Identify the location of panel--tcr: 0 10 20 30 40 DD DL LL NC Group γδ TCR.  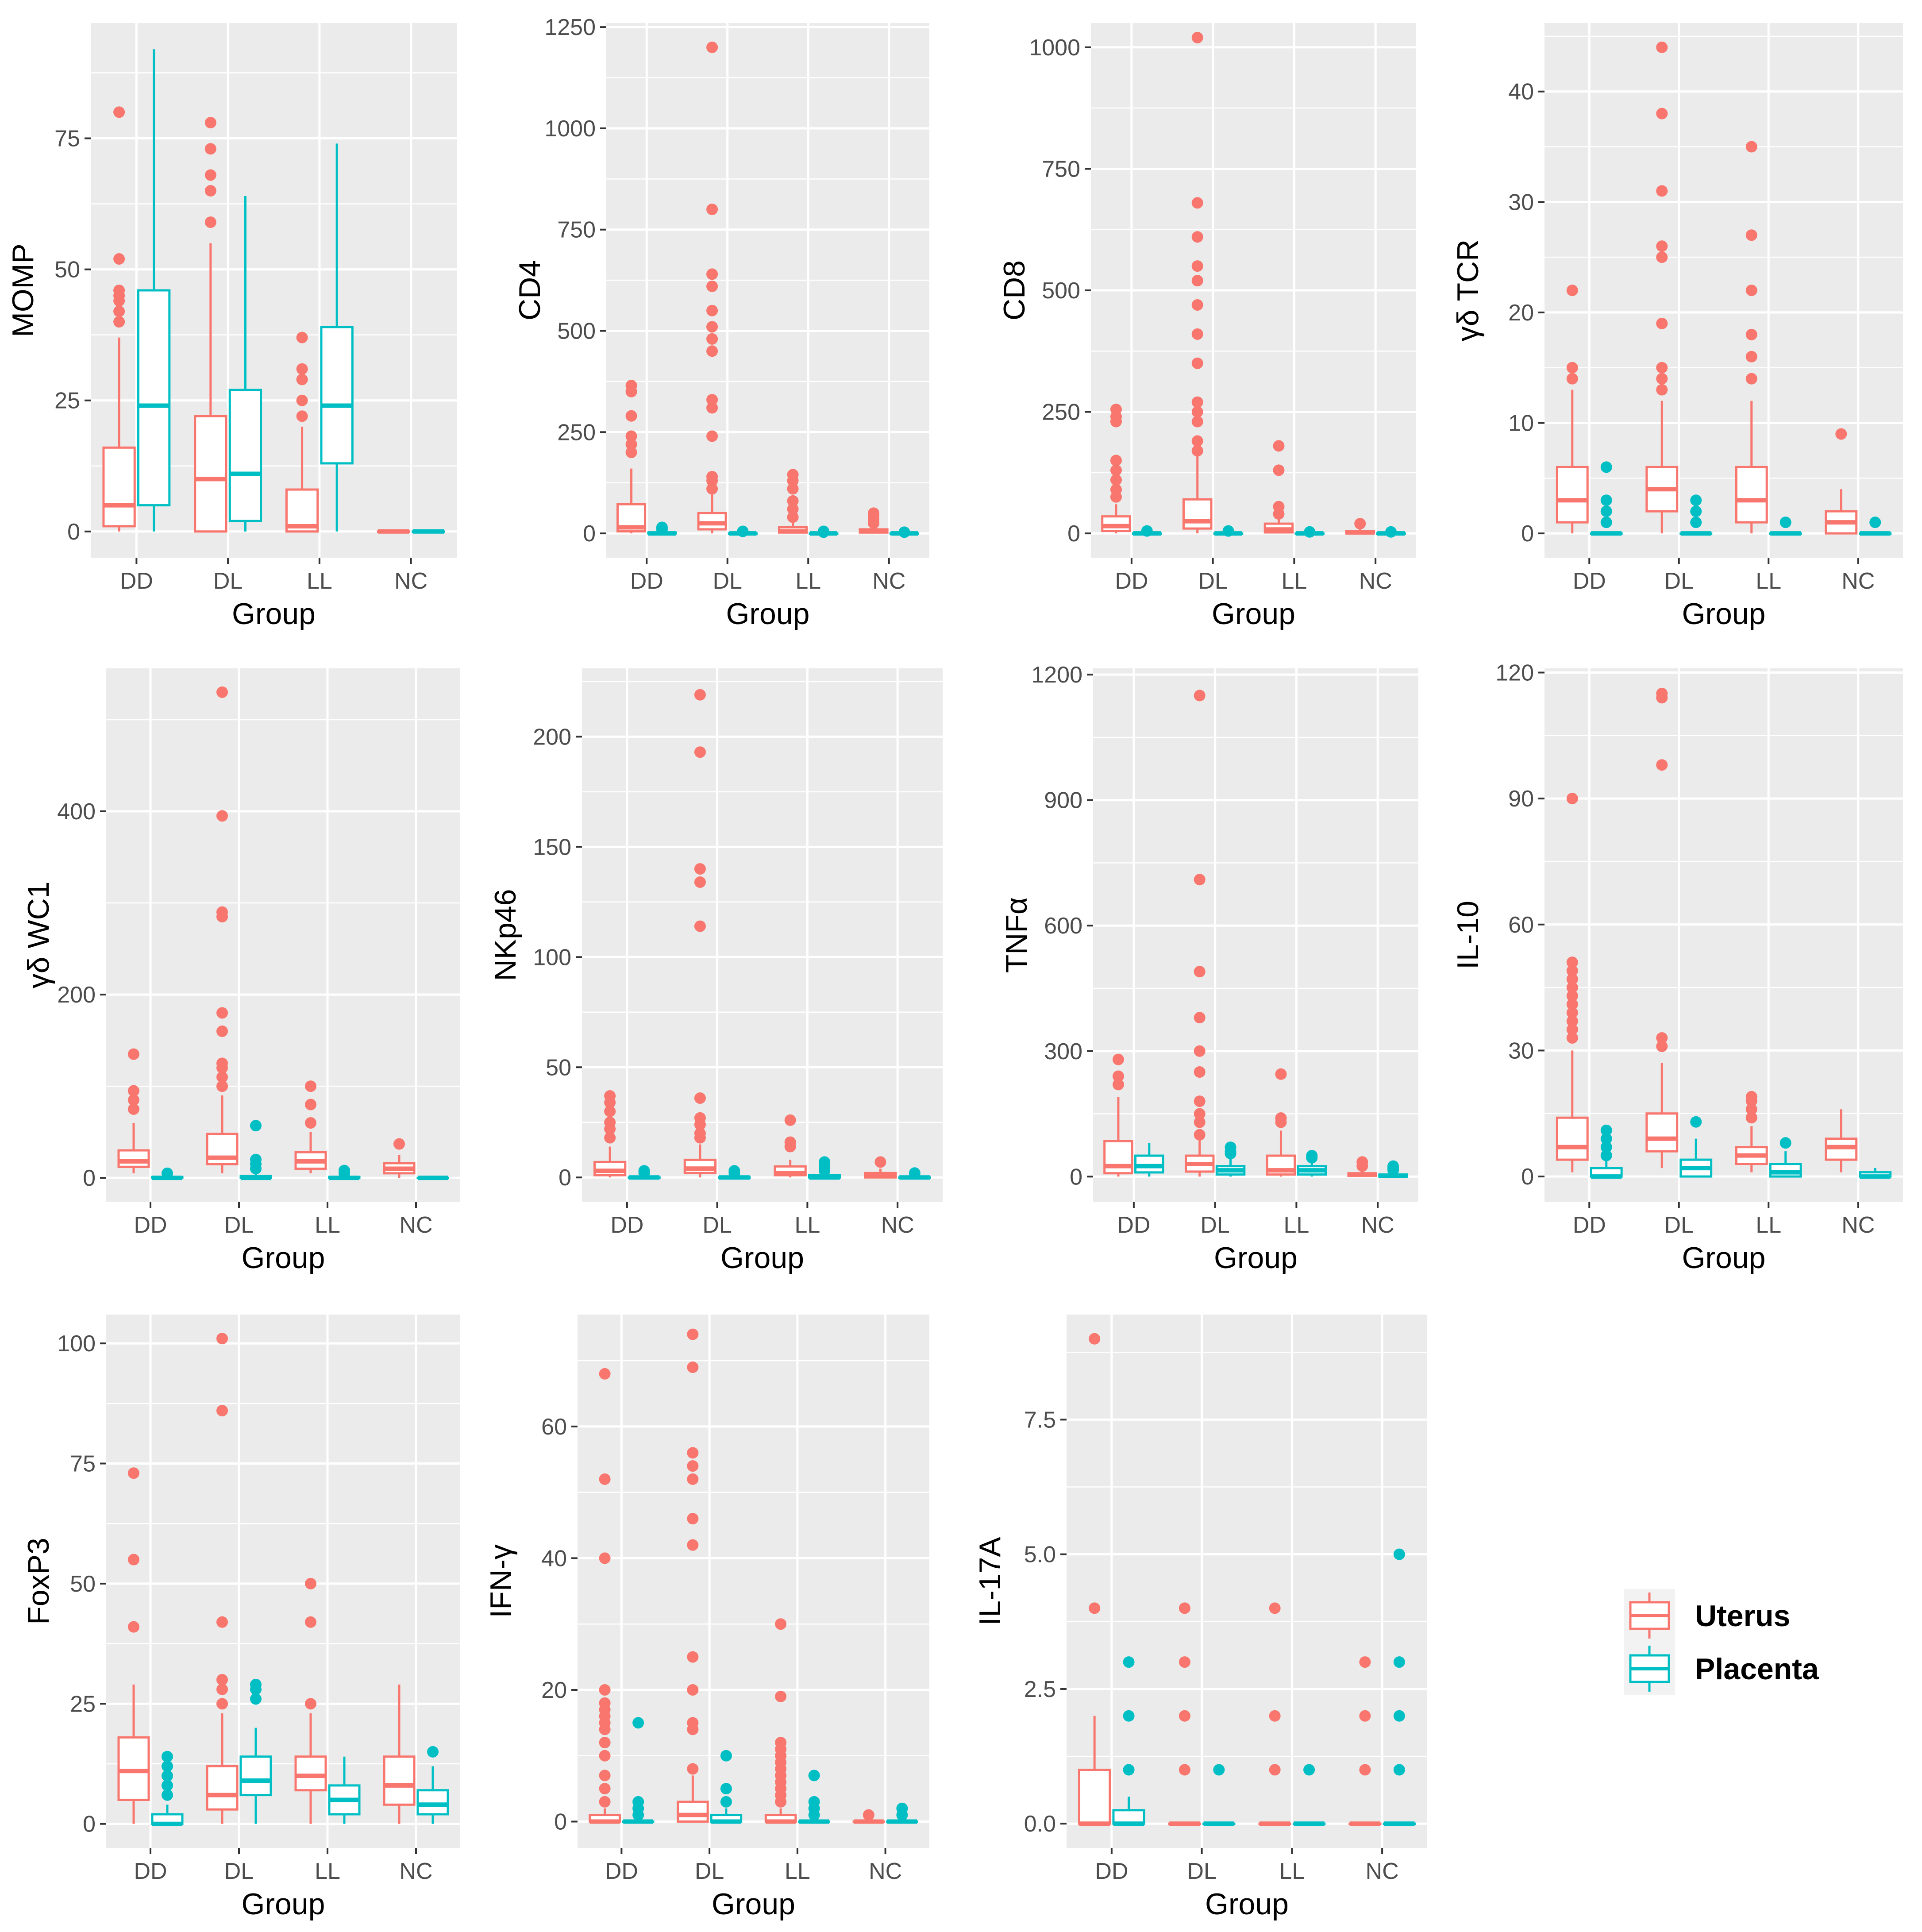
(1677, 327).